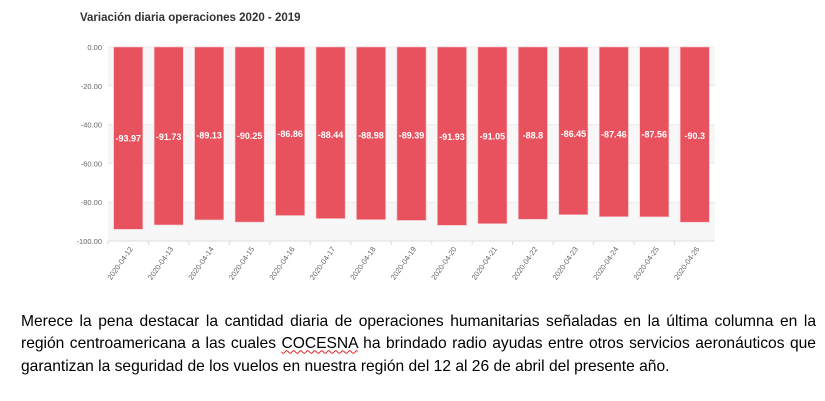 The width and height of the screenshot is (825, 401). What do you see at coordinates (91, 202) in the screenshot?
I see `y-tick-label: -80.00` at bounding box center [91, 202].